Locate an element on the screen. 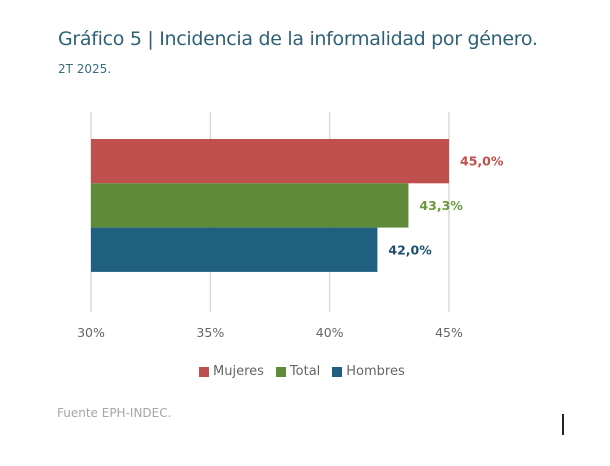  legend-item-total: Total is located at coordinates (298, 371).